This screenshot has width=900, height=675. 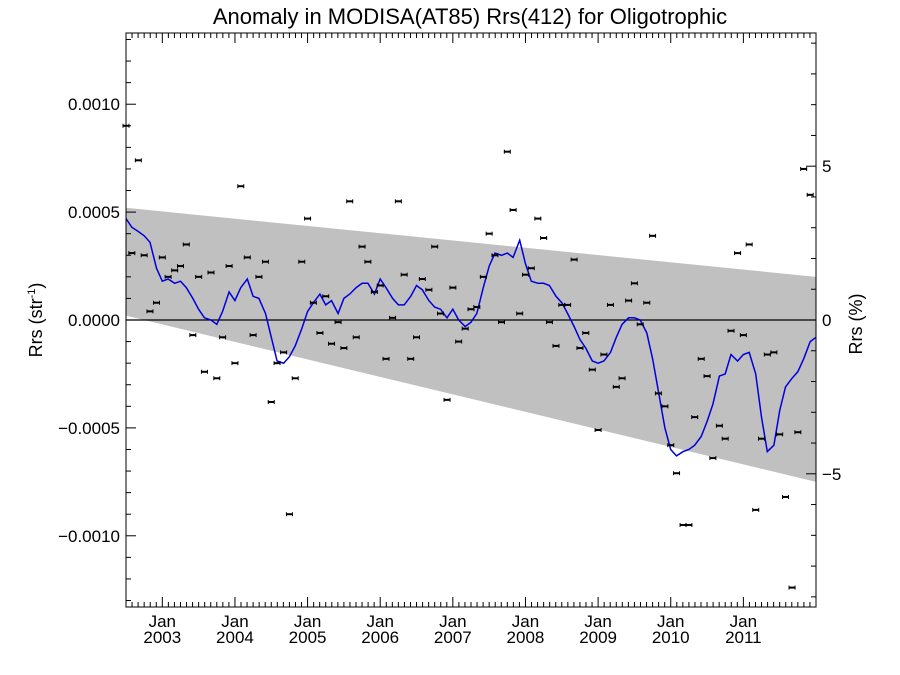 What do you see at coordinates (380, 637) in the screenshot?
I see `x-tick-label-year: 2006` at bounding box center [380, 637].